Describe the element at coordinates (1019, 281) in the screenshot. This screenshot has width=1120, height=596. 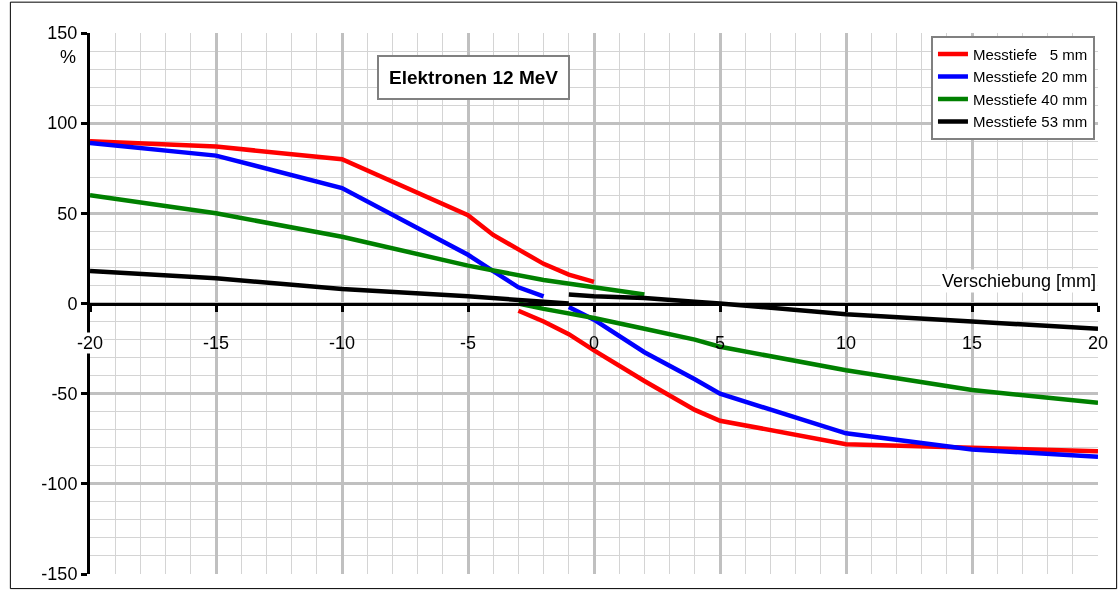
I see `x-axis-title: Verschiebung [mm]` at that location.